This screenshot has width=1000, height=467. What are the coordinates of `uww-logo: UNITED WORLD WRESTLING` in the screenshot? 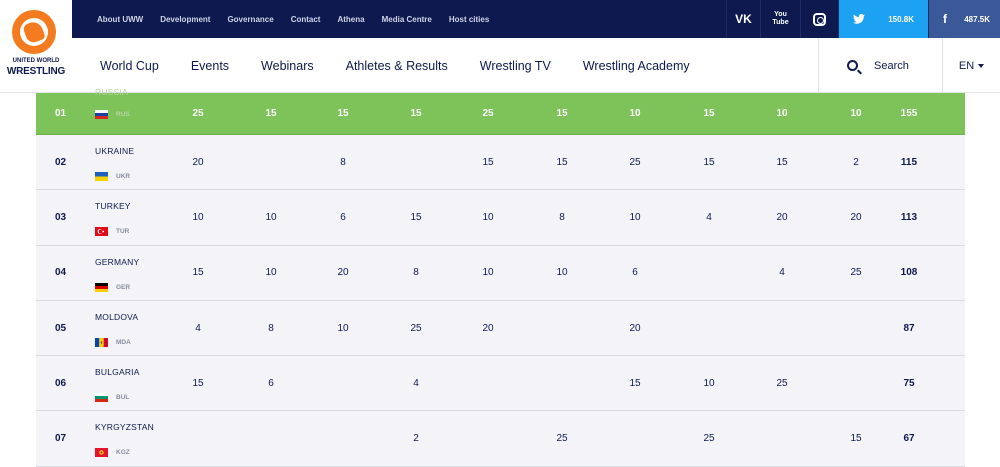 It's located at (36, 46).